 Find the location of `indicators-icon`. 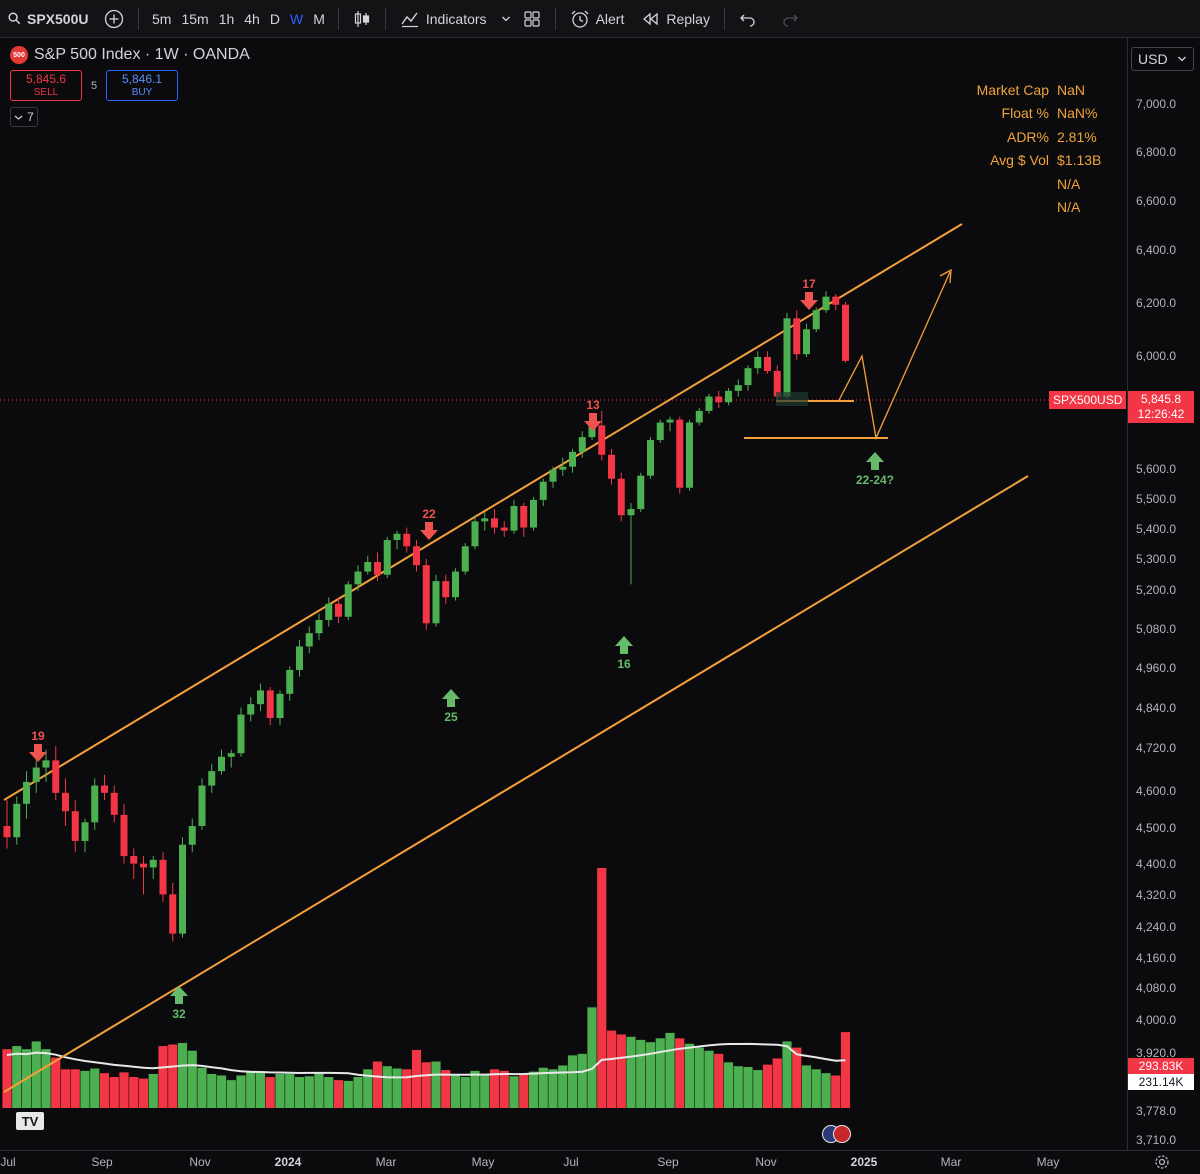

indicators-icon is located at coordinates (409, 19).